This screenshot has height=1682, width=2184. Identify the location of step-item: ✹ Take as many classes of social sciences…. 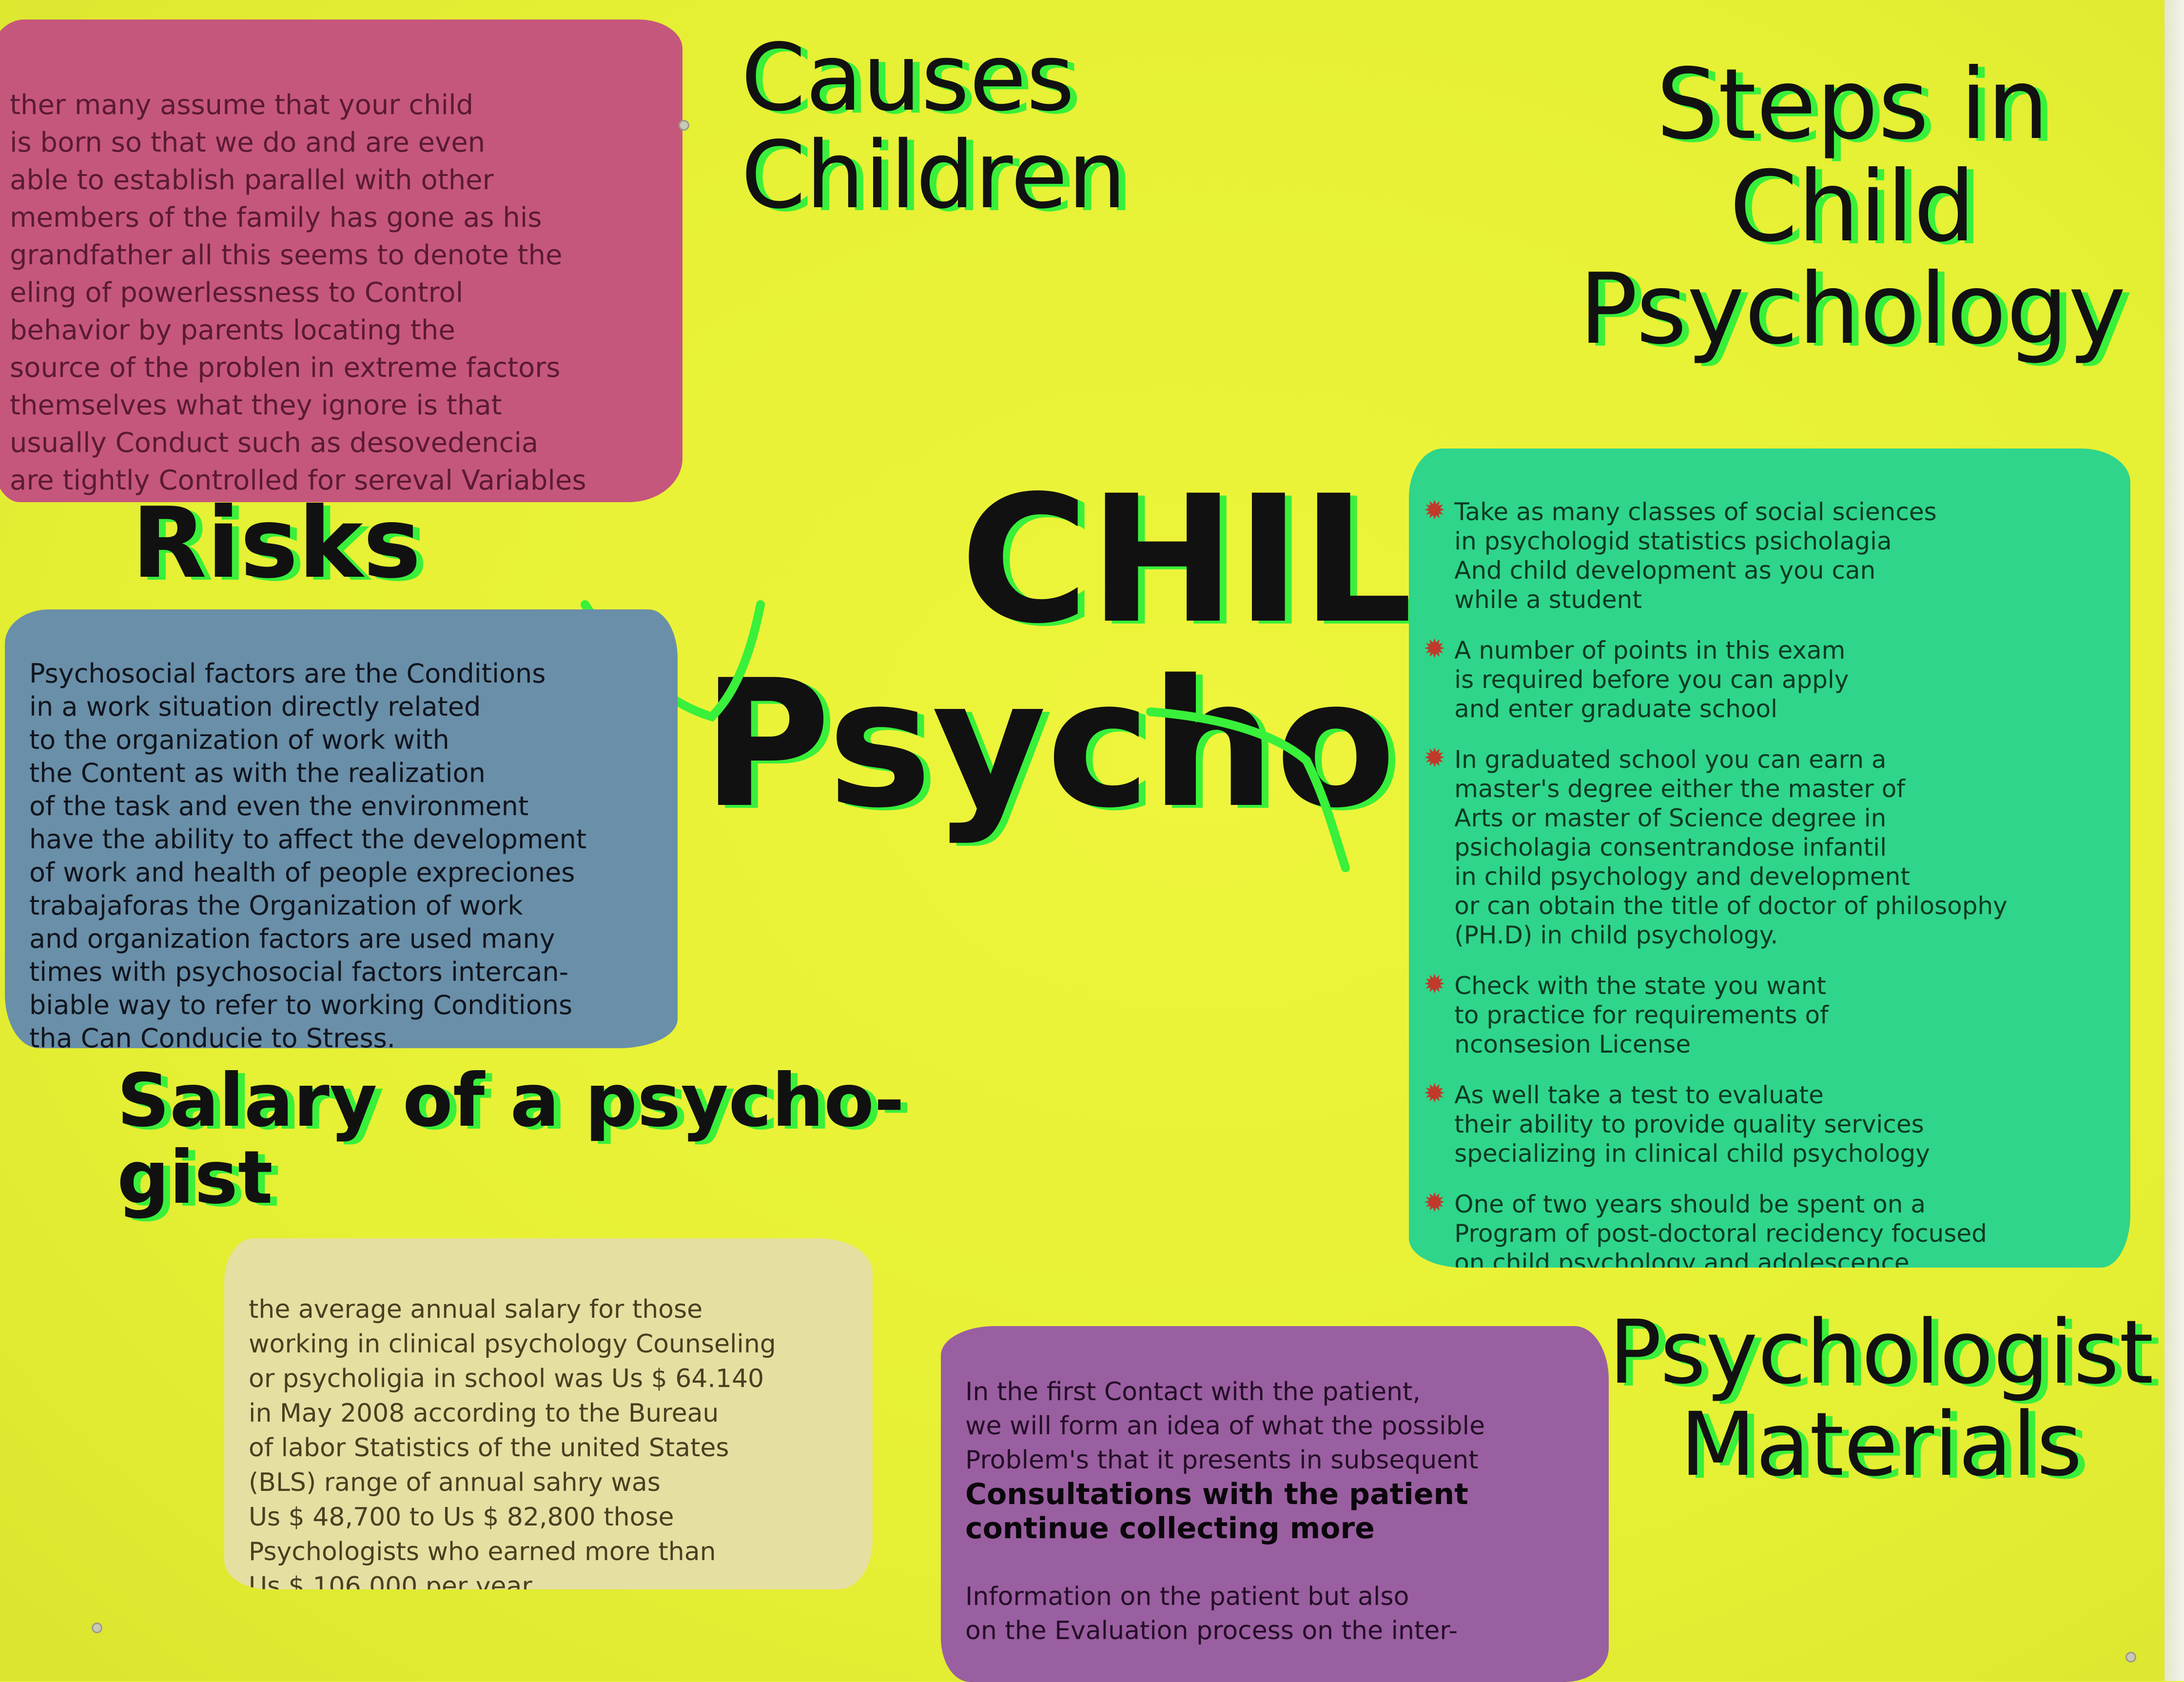
(1767, 555).